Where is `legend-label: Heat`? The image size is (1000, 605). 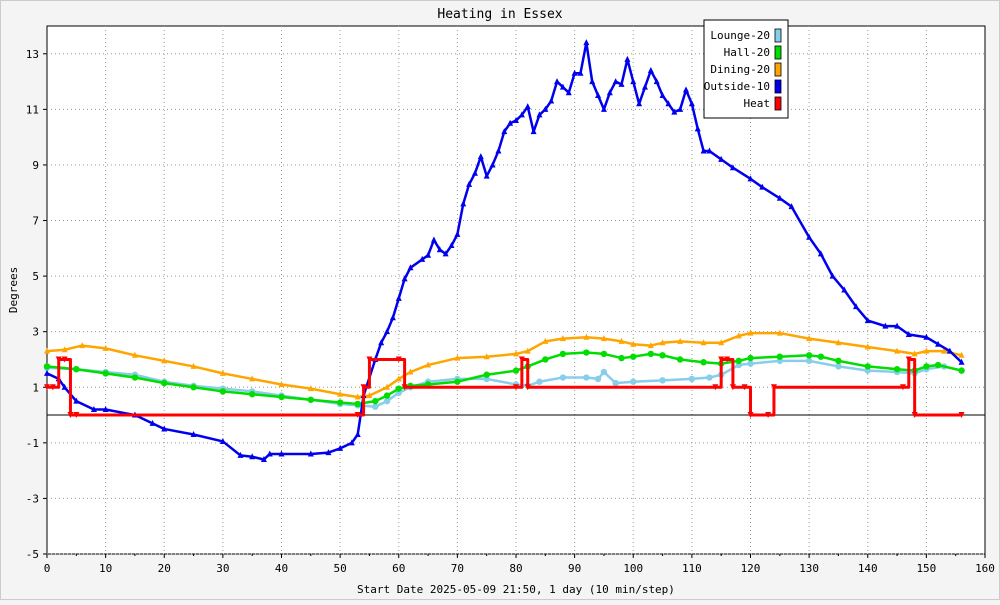 legend-label: Heat is located at coordinates (757, 103).